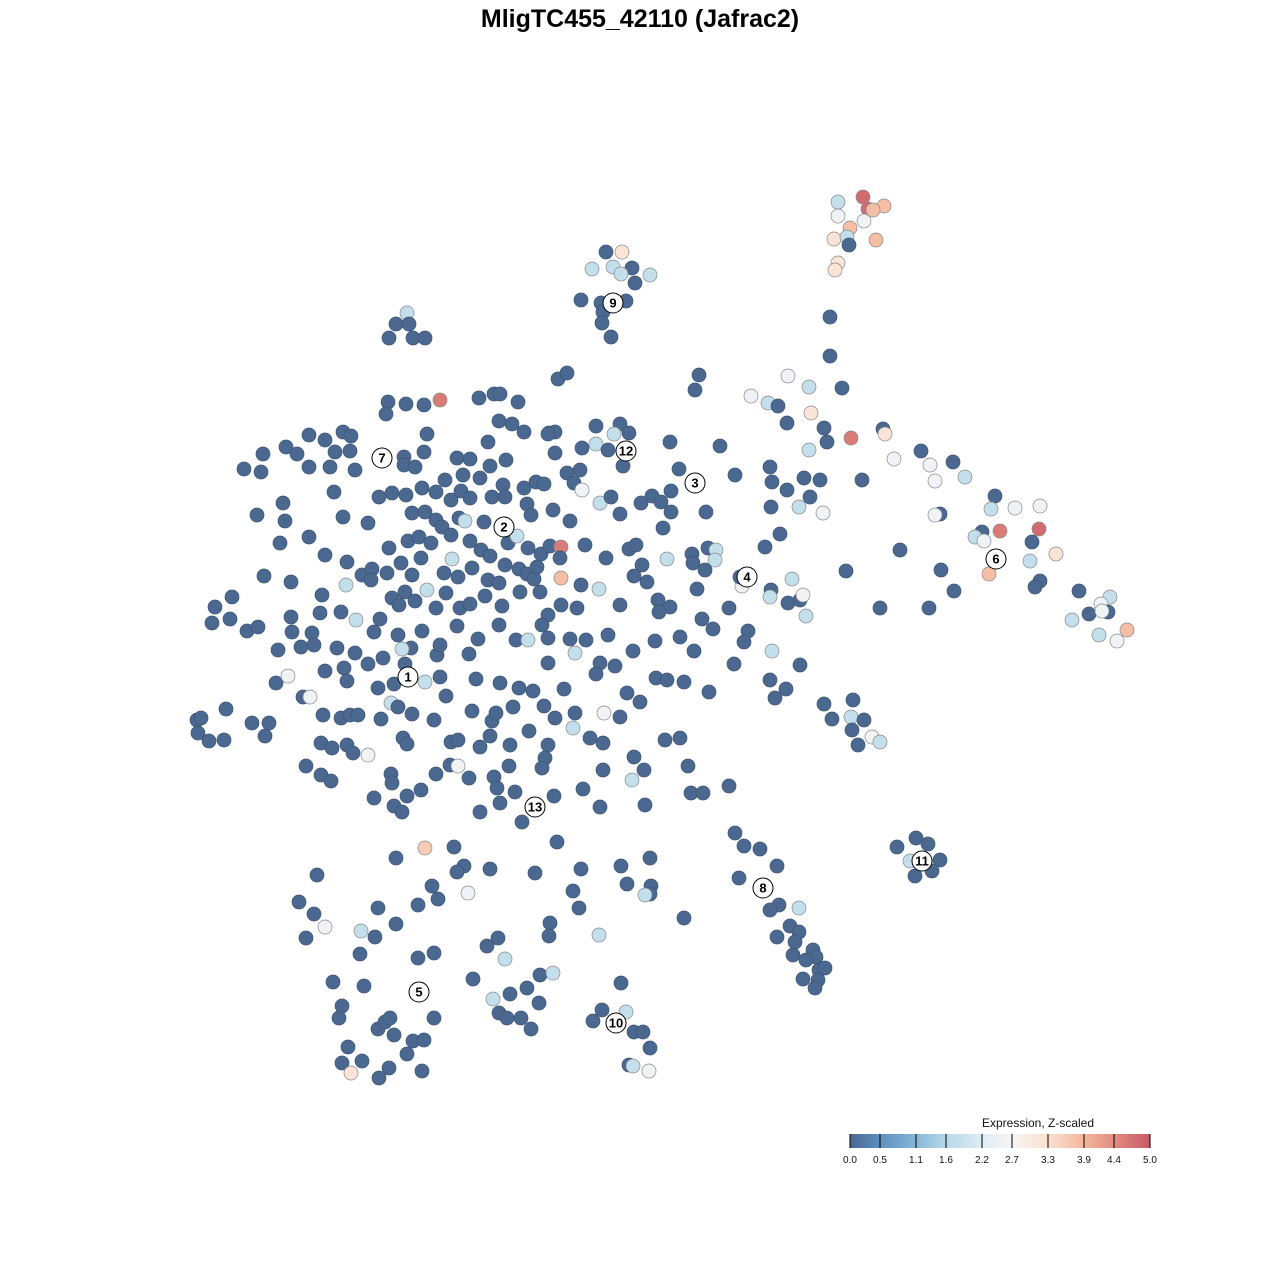 The image size is (1280, 1280). Describe the element at coordinates (1150, 1160) in the screenshot. I see `legend-tick-label: 5.0` at that location.